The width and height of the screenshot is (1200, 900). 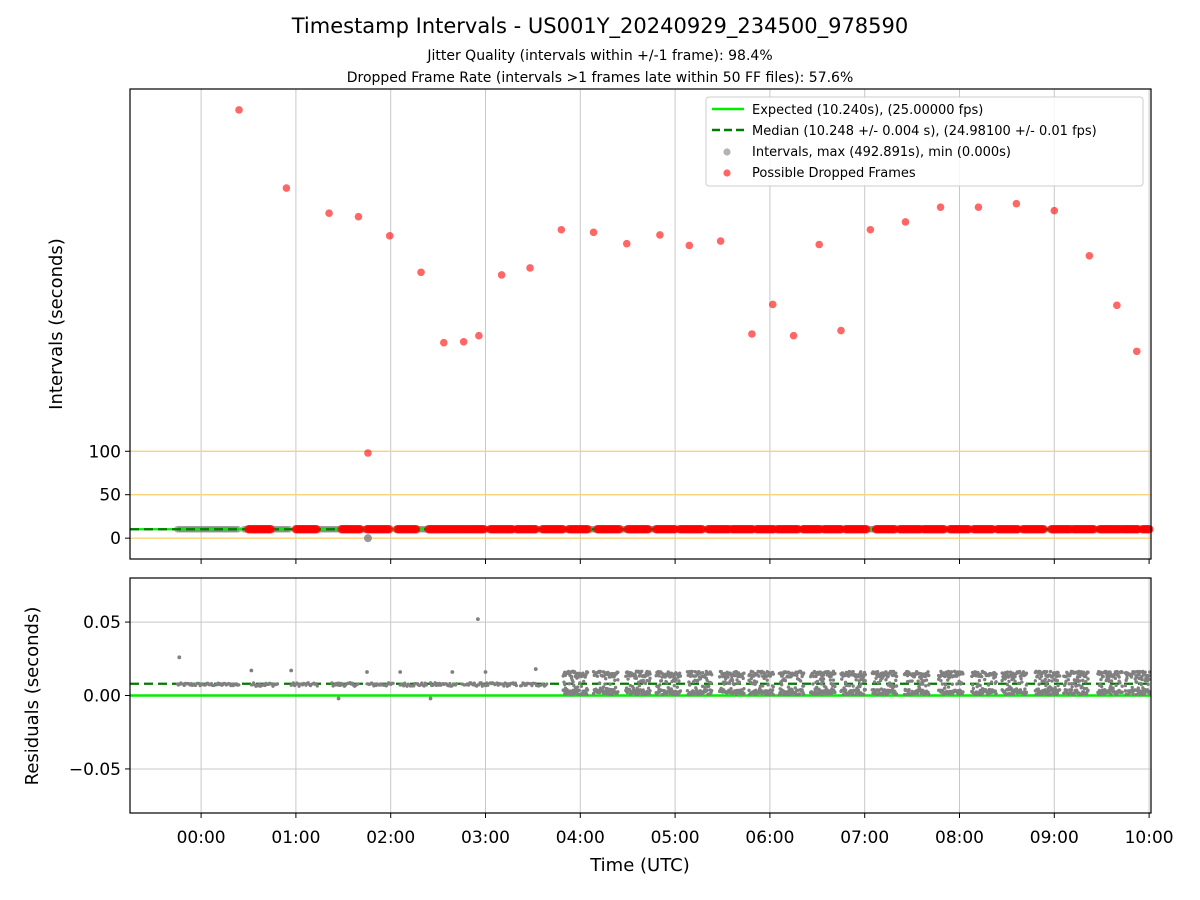 I want to click on intervals-y-tick-label: 0, so click(x=115, y=539).